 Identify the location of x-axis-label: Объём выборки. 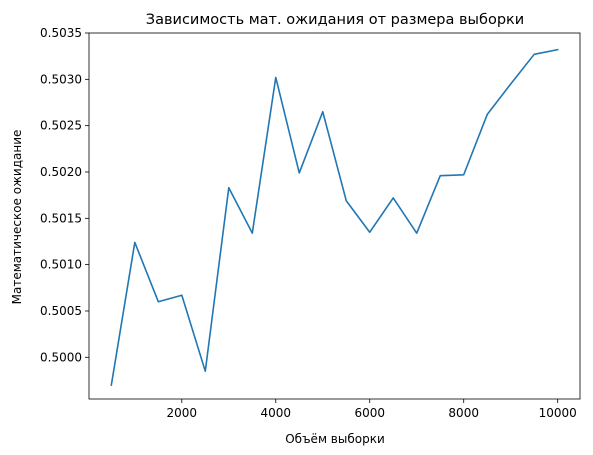
(335, 439).